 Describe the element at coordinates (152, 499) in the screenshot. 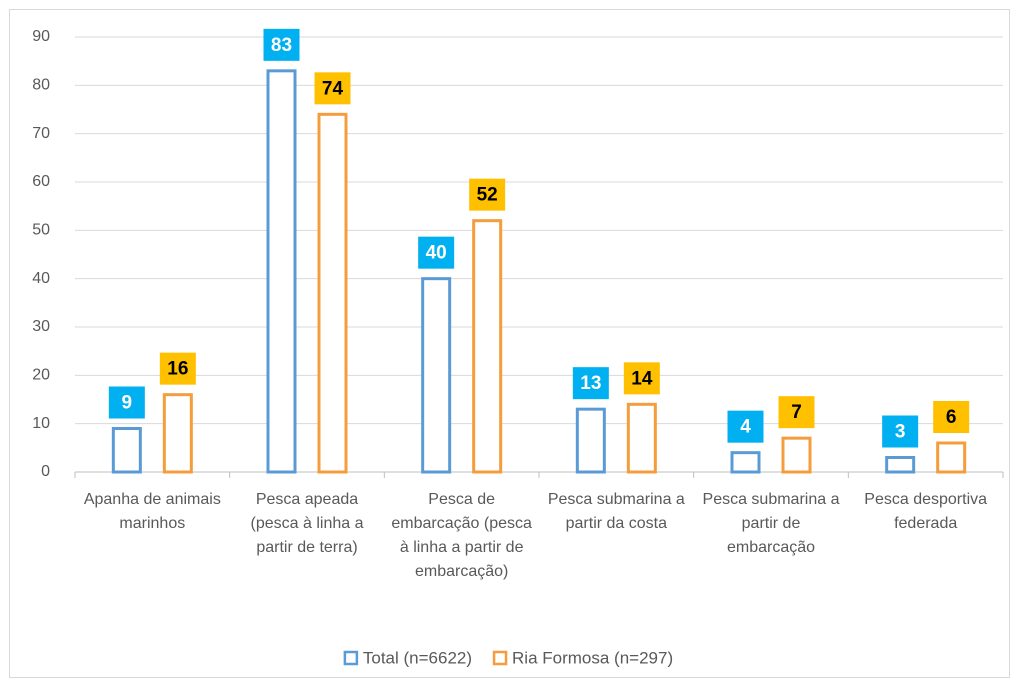

I see `label-line: Apanha de animais` at that location.